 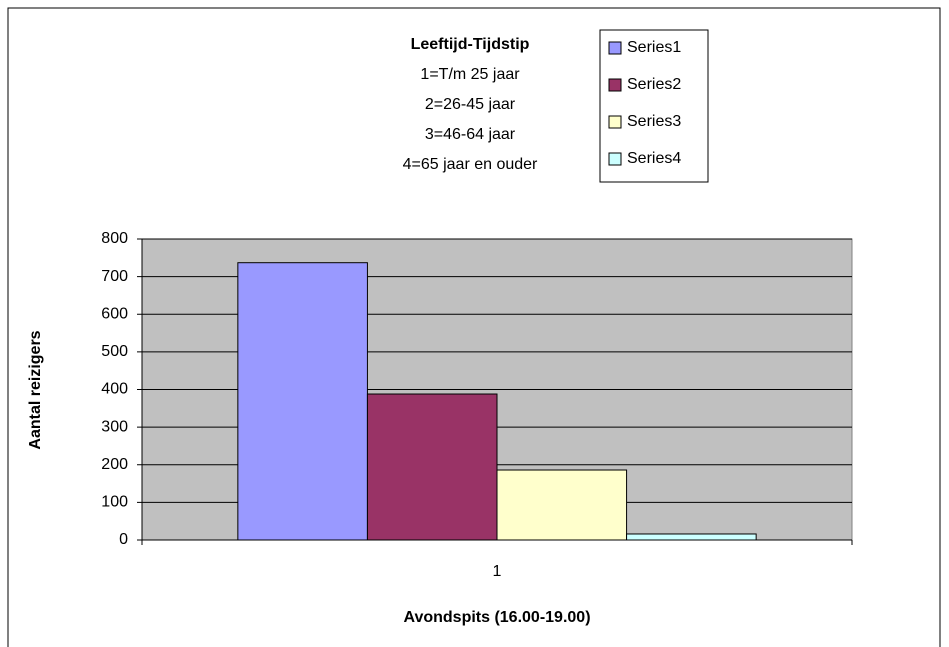 I want to click on y-axis-label: Aantal reizigers, so click(x=35, y=389).